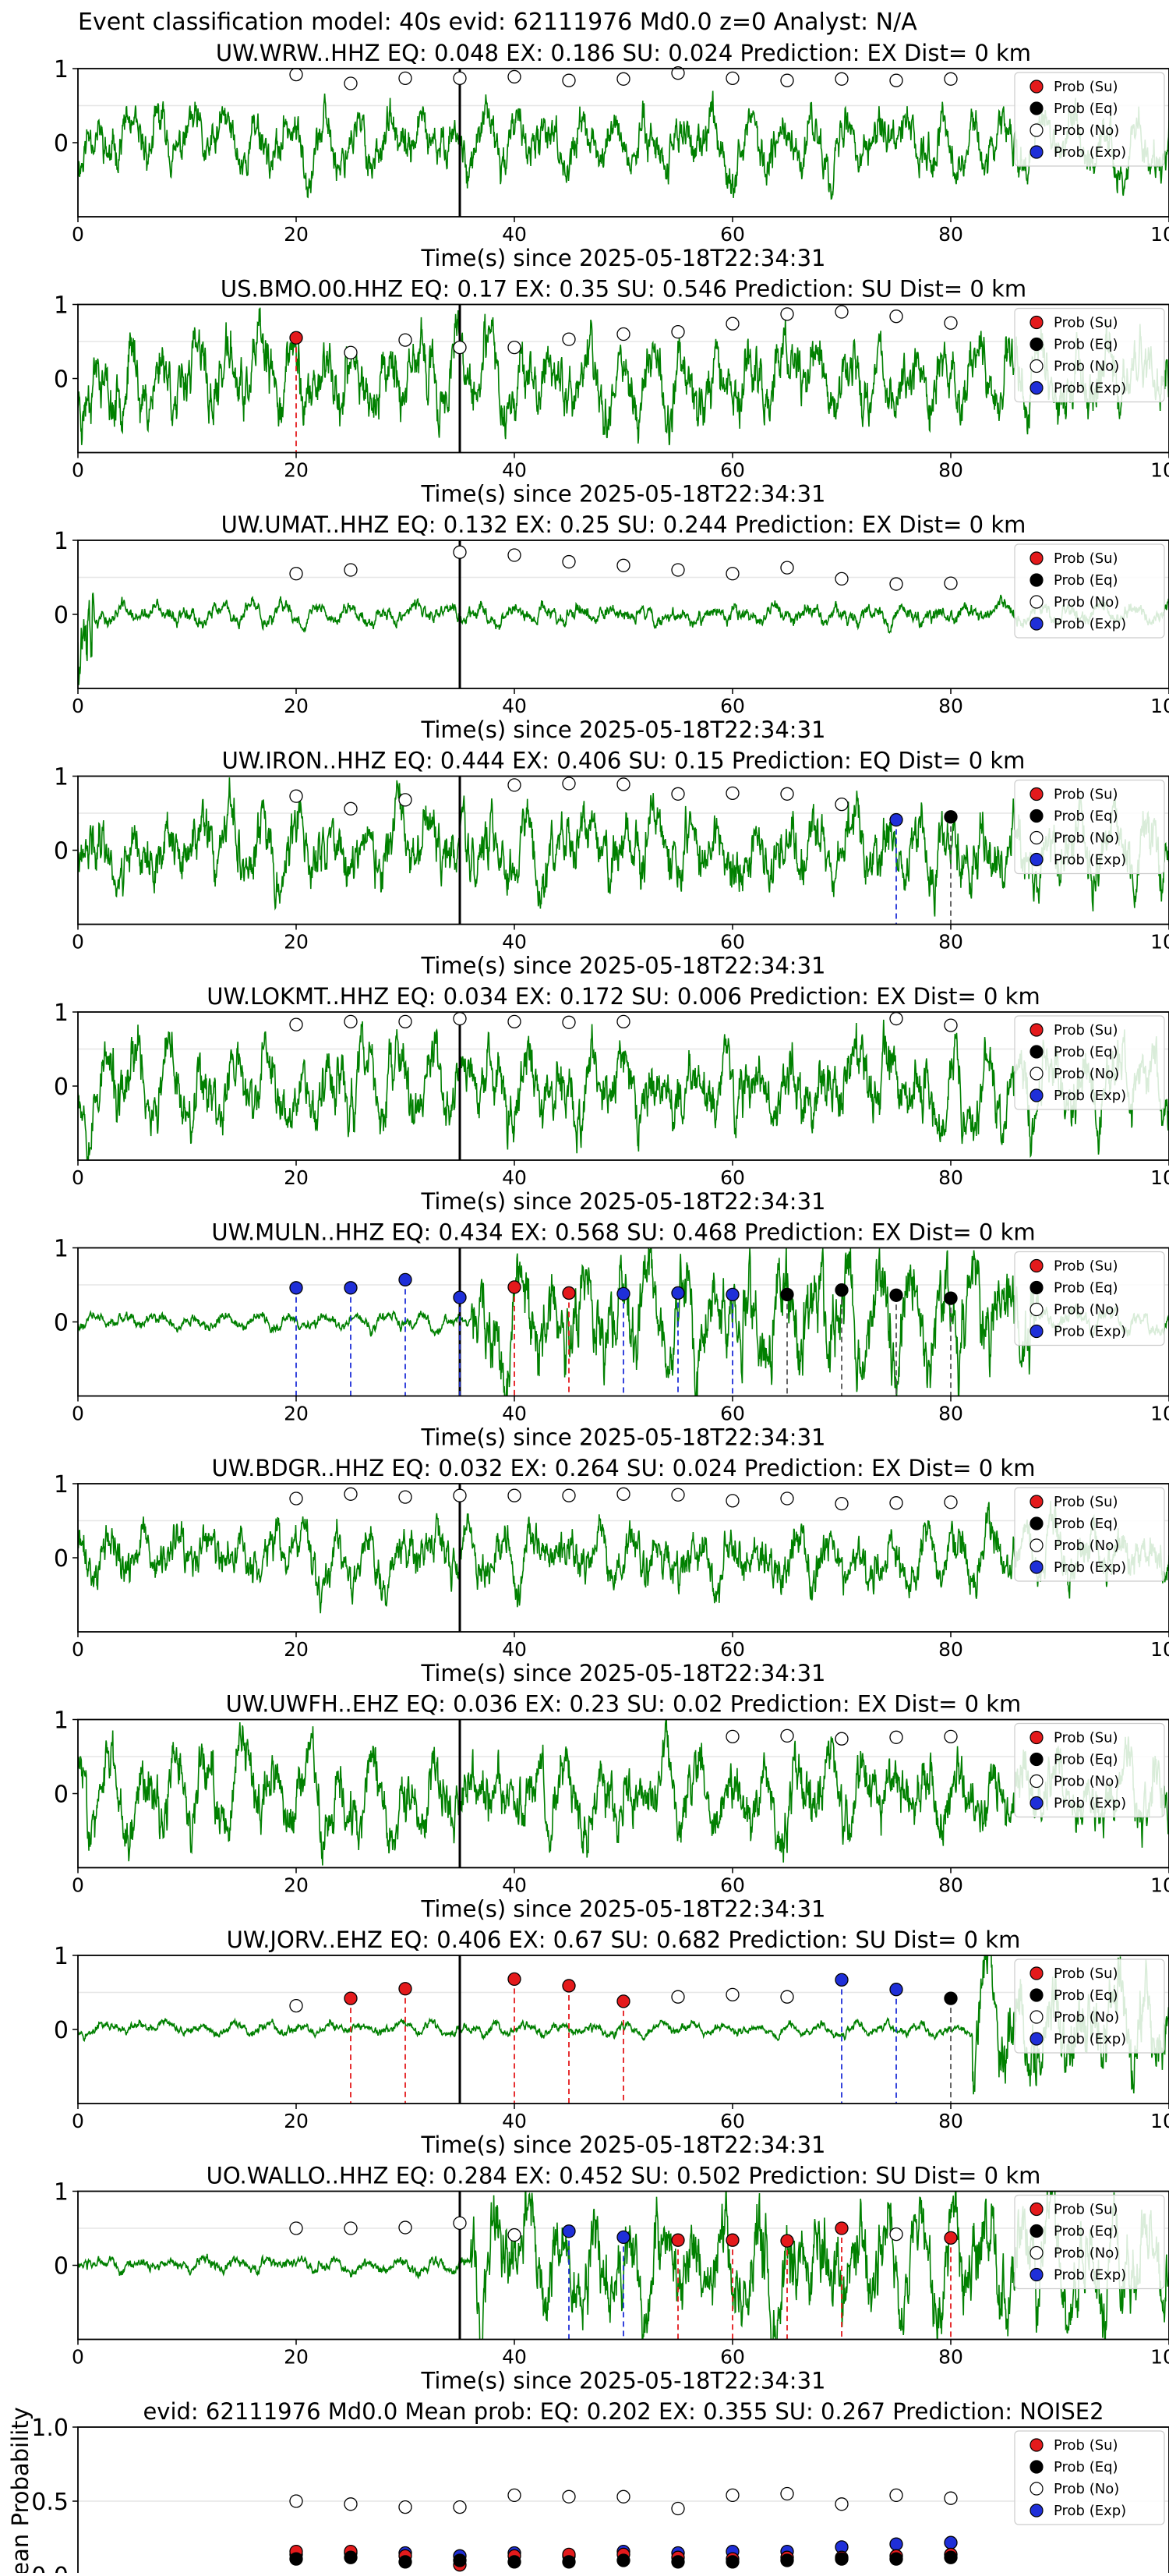  I want to click on data-point-eq, so click(842, 1290).